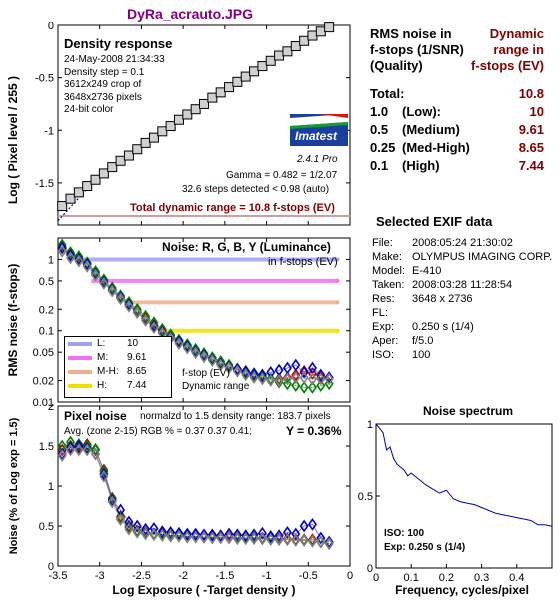  What do you see at coordinates (100, 576) in the screenshot?
I see `x-tick-label: -3` at bounding box center [100, 576].